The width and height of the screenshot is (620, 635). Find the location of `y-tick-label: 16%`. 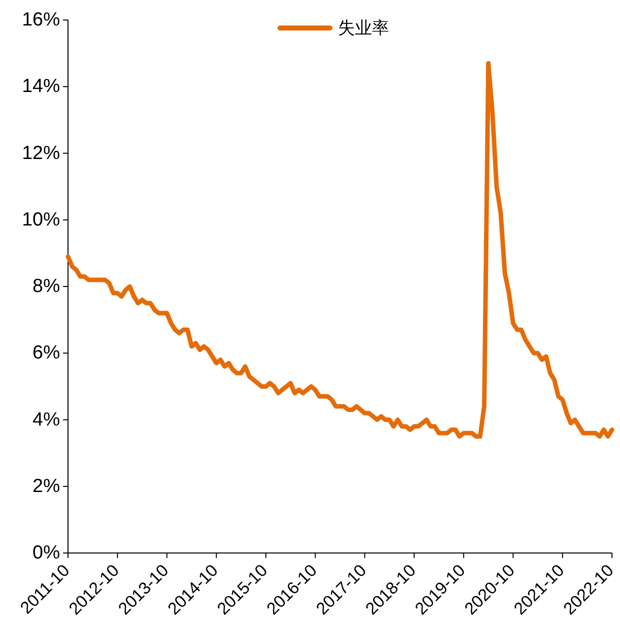

y-tick-label: 16% is located at coordinates (41, 20).